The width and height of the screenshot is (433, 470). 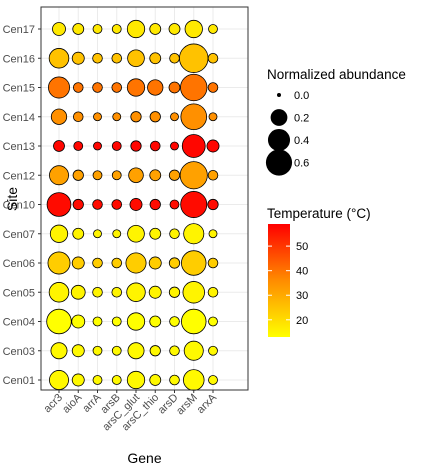 I want to click on point-Cen14-aioA, so click(x=78, y=117).